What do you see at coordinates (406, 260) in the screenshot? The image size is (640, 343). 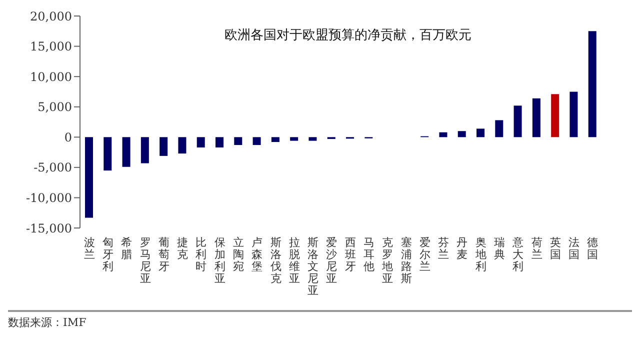 I see `x-tick-label: 塞浦路斯` at bounding box center [406, 260].